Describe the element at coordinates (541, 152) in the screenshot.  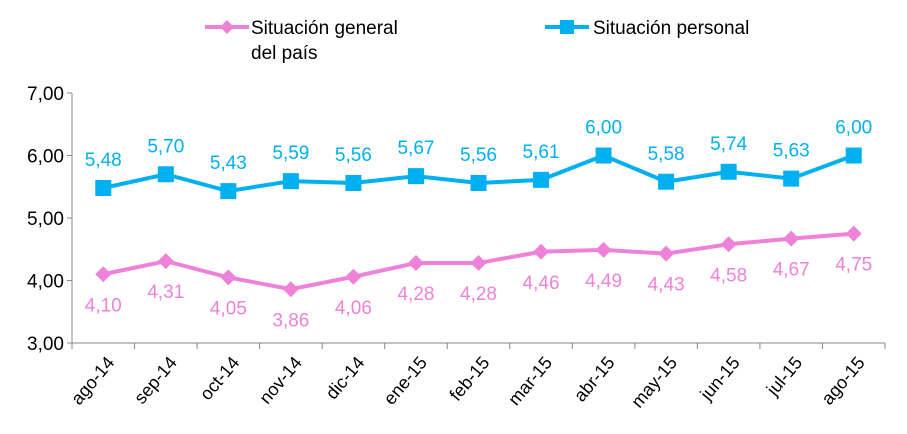
I see `data-label: 5,61` at that location.